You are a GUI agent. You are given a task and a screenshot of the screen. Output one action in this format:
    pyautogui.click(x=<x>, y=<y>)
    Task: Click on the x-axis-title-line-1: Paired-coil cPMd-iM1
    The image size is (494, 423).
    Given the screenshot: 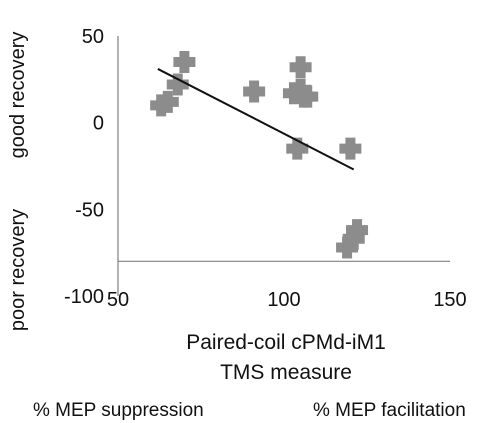 What is the action you would take?
    pyautogui.click(x=286, y=342)
    